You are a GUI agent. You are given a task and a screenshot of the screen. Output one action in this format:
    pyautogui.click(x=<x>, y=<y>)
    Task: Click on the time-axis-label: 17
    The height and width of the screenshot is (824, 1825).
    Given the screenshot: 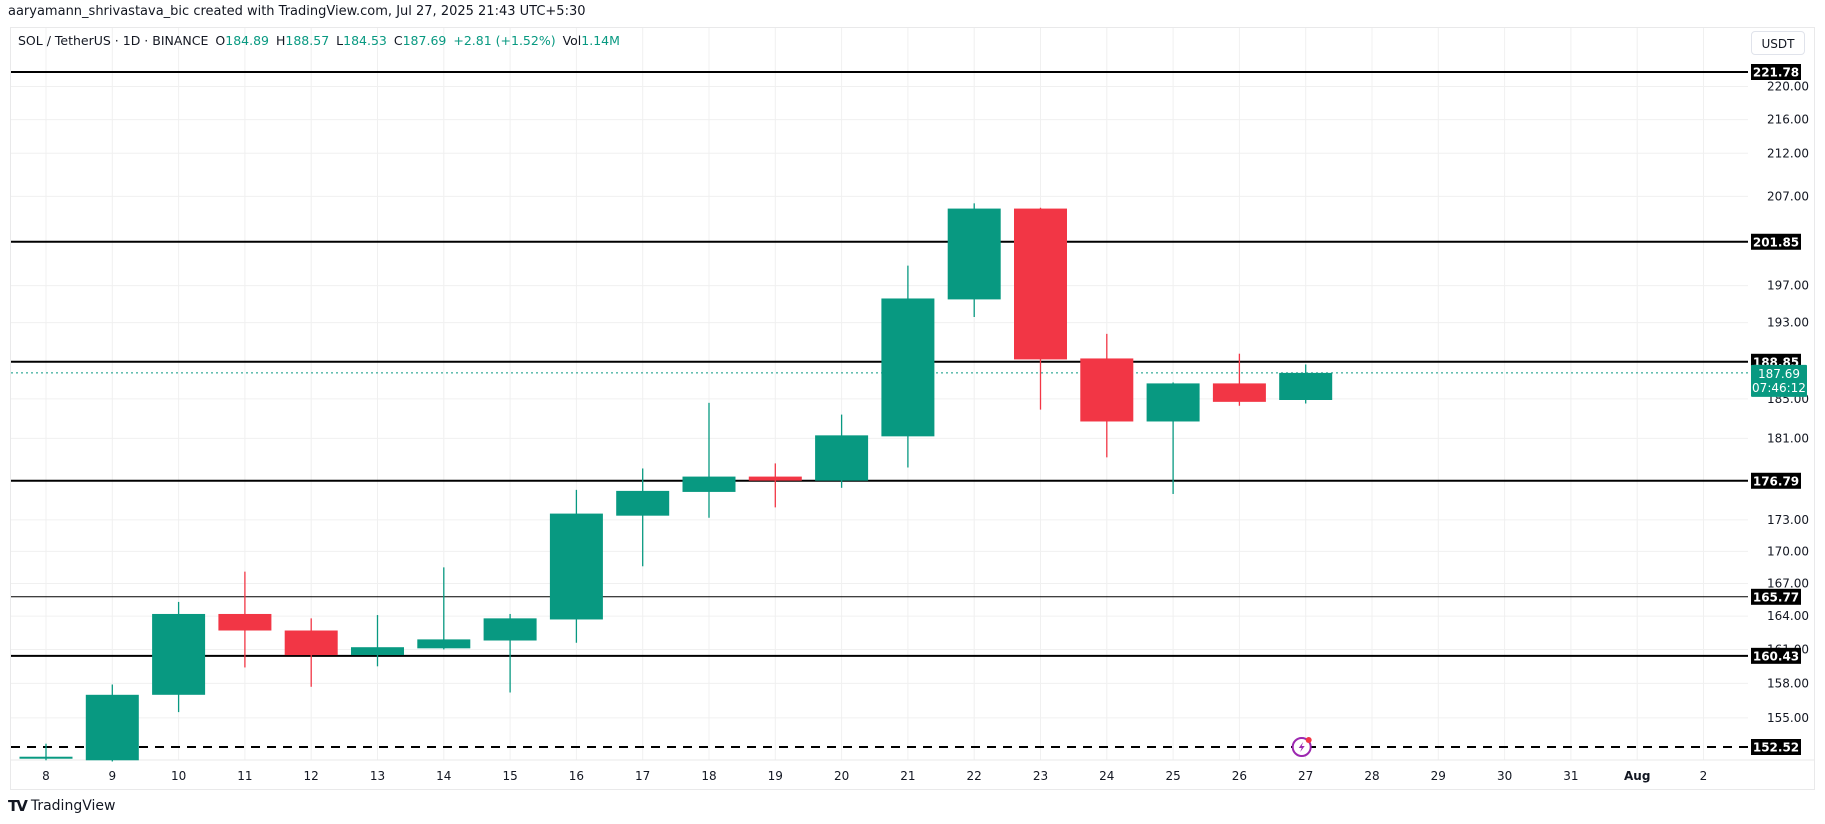 What is the action you would take?
    pyautogui.click(x=642, y=776)
    